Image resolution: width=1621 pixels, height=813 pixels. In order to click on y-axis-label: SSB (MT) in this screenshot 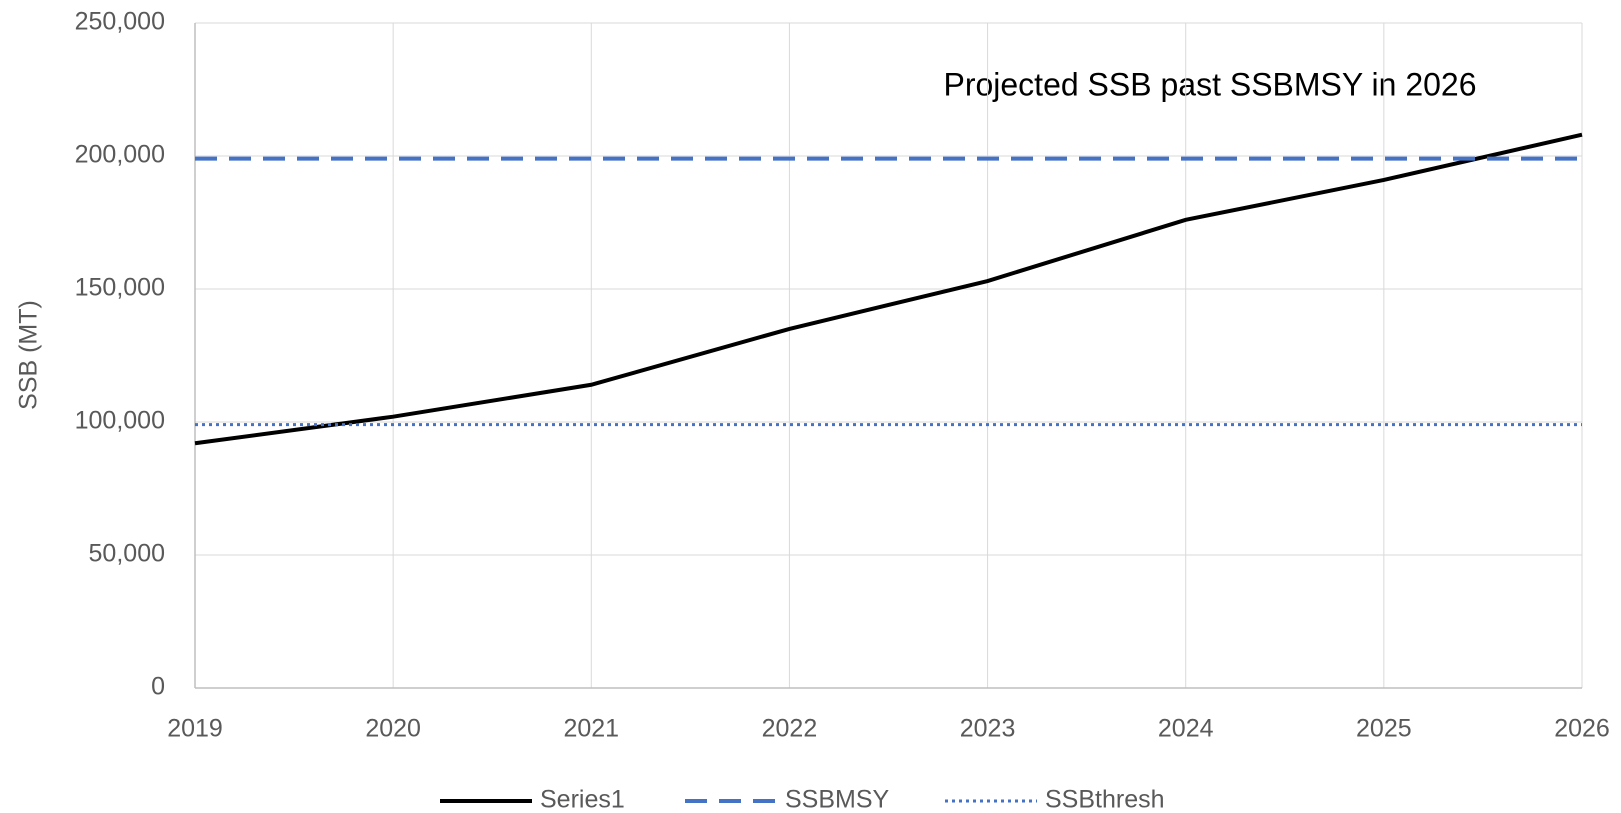, I will do `click(29, 355)`.